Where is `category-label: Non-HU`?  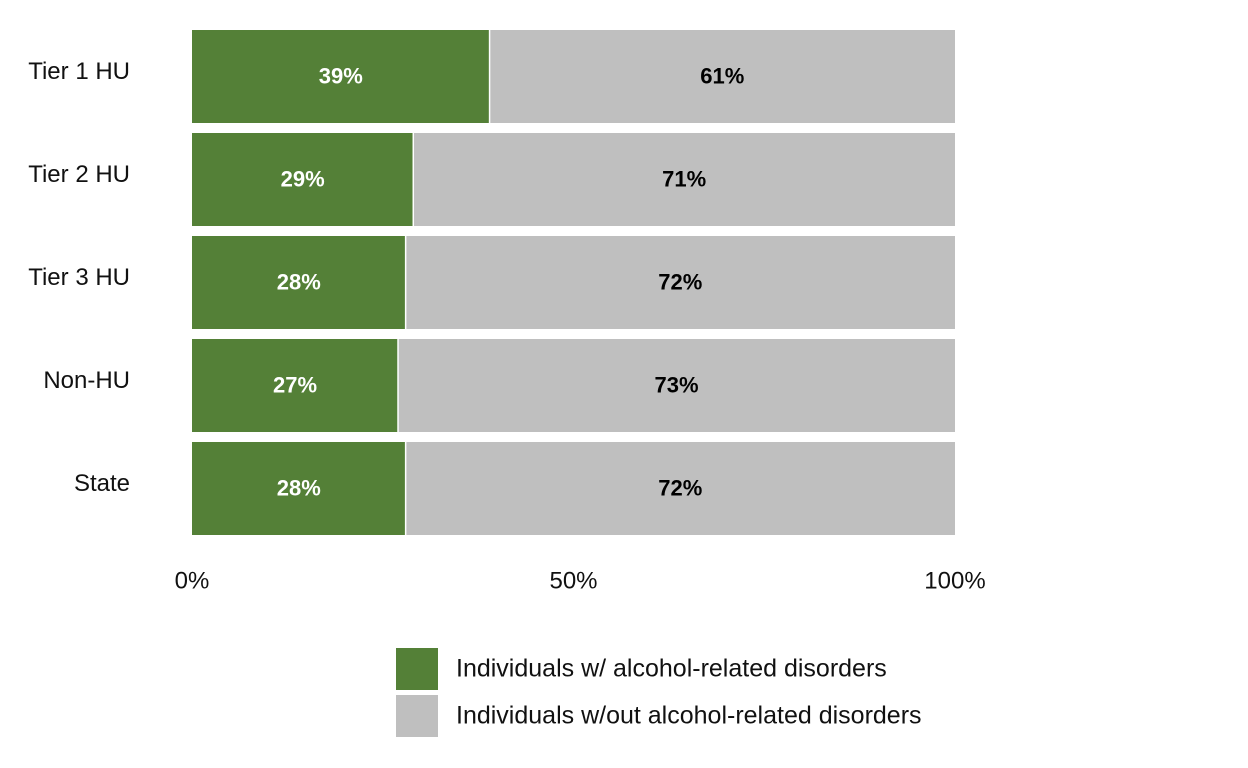
category-label: Non-HU is located at coordinates (86, 380).